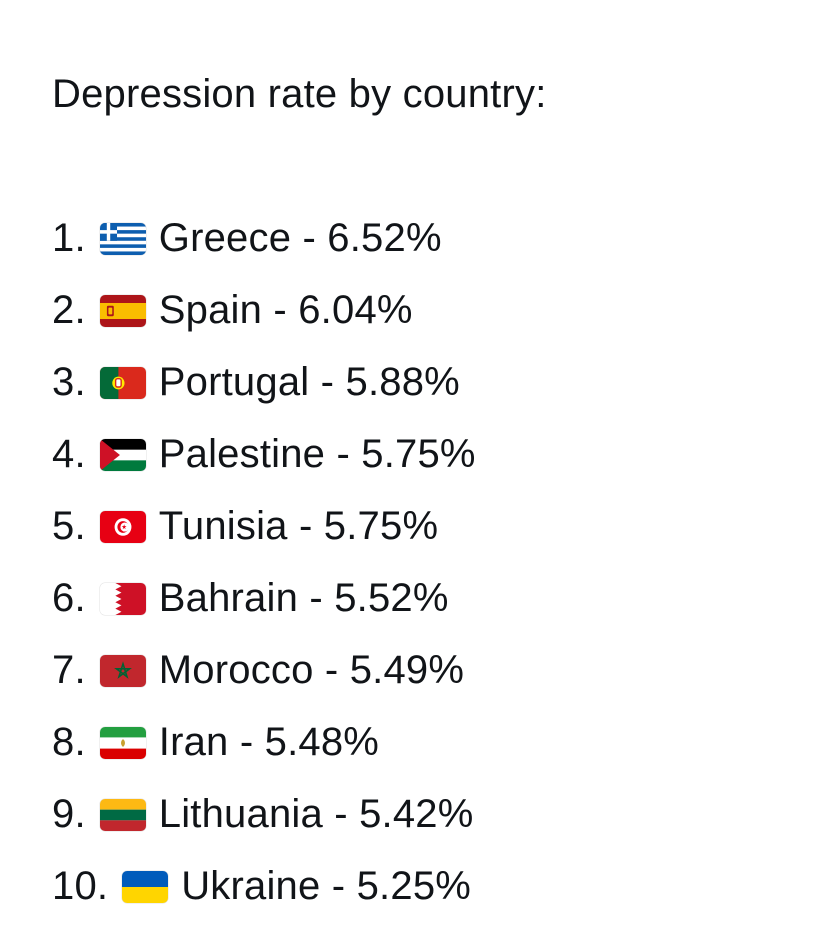 This screenshot has height=927, width=826. What do you see at coordinates (122, 527) in the screenshot?
I see `tunisia-flag-icon` at bounding box center [122, 527].